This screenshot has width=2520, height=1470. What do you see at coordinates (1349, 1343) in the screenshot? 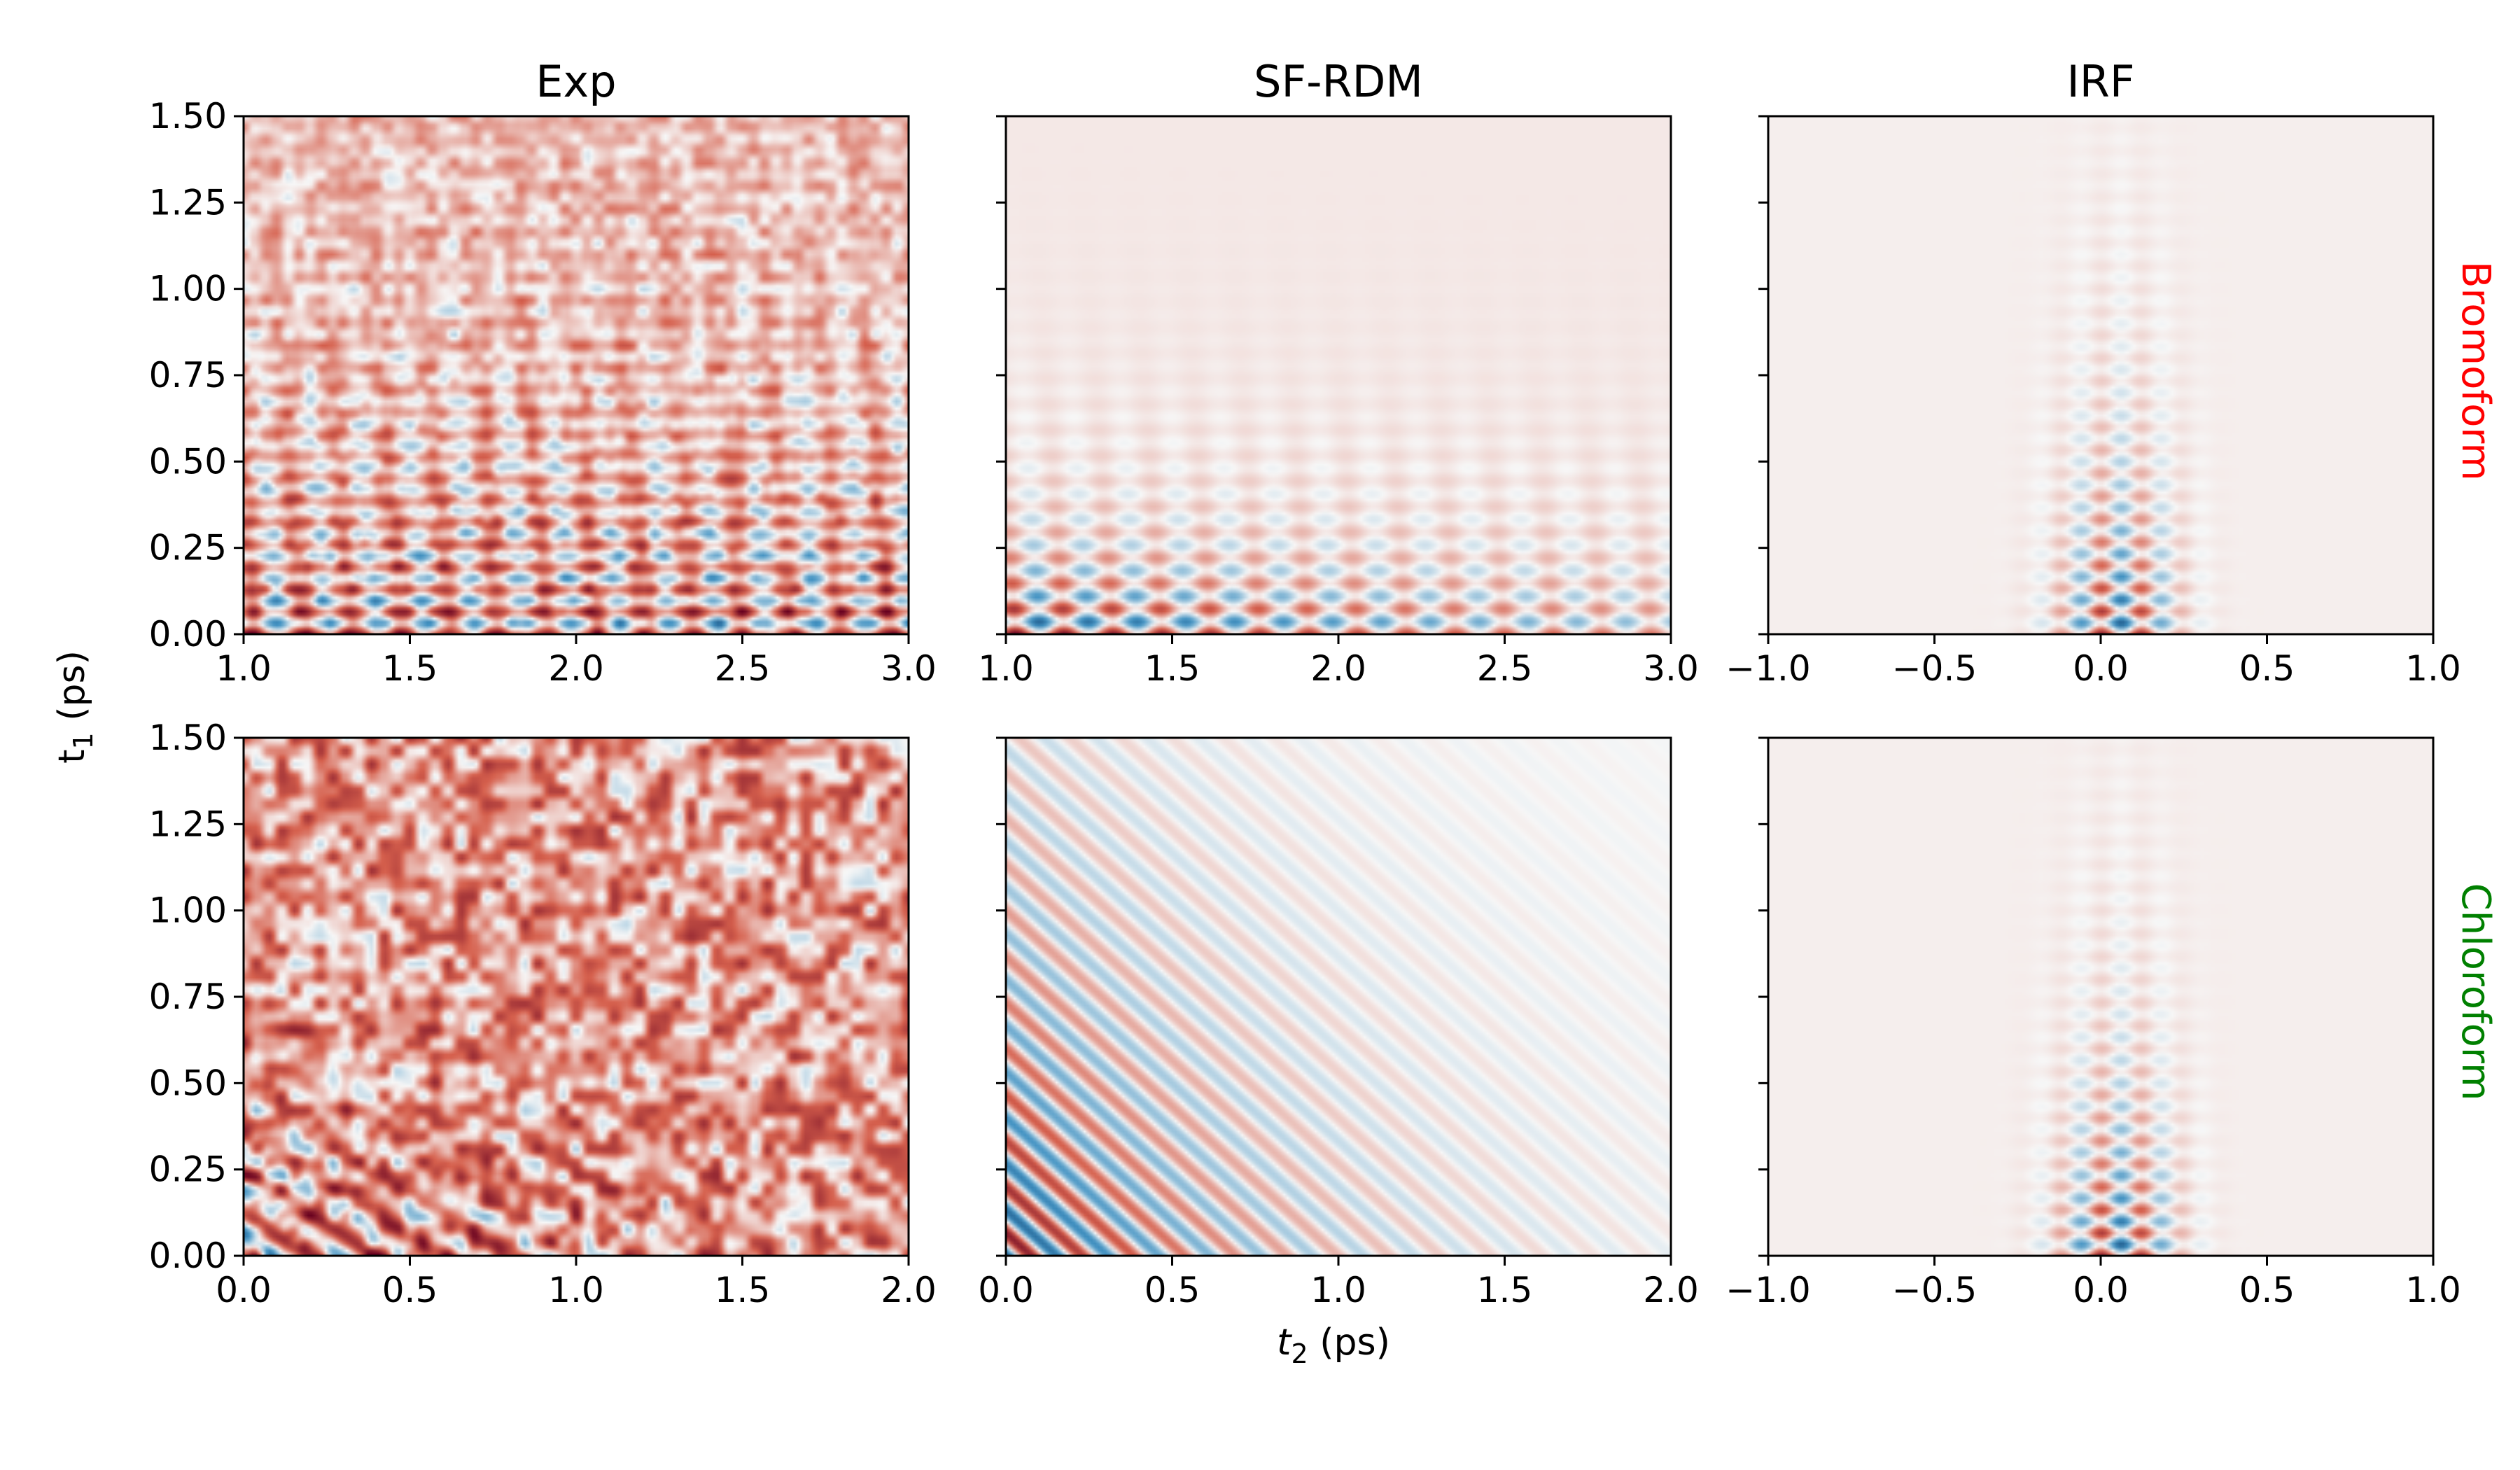
I see `x-axis-label-unit: (ps)` at bounding box center [1349, 1343].